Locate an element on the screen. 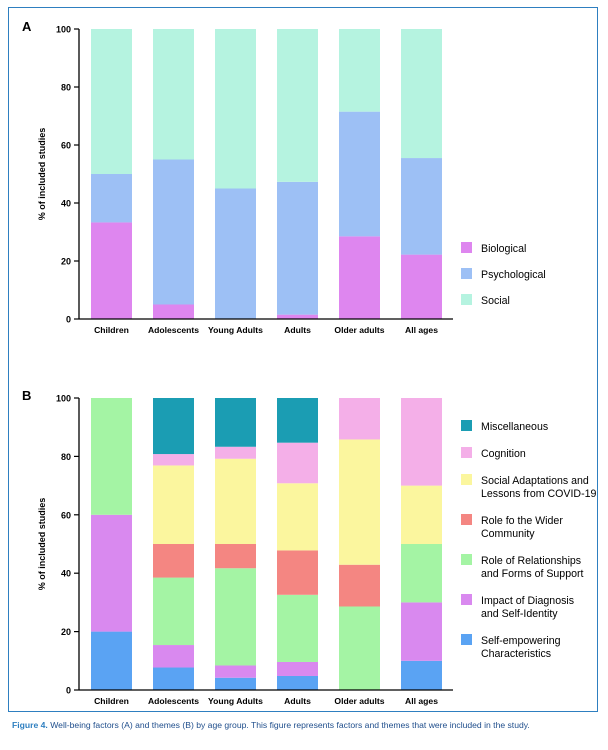 This screenshot has width=608, height=750. panel-b-y-tick-label: 100 is located at coordinates (63, 399).